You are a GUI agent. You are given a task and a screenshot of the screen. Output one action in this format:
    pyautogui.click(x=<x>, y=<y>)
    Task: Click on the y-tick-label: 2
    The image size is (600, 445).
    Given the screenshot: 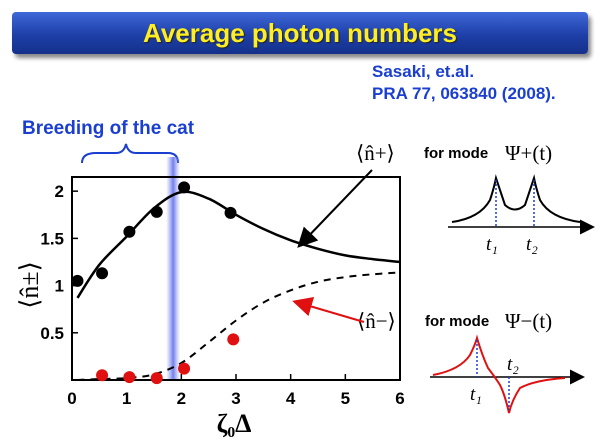 What is the action you would take?
    pyautogui.click(x=59, y=191)
    